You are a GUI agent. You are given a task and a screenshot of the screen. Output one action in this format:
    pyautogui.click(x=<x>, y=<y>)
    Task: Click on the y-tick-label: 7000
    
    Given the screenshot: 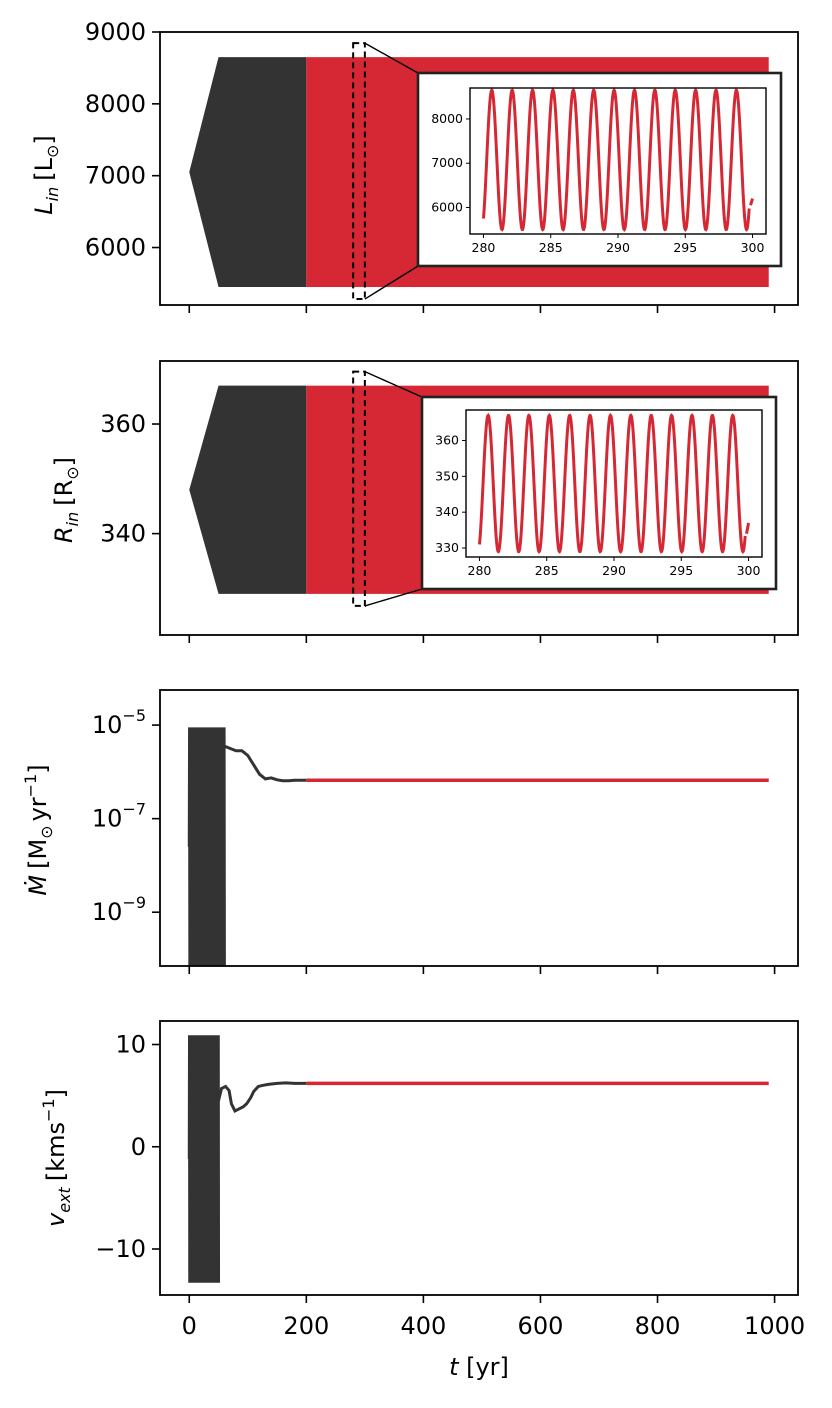 What is the action you would take?
    pyautogui.click(x=115, y=176)
    